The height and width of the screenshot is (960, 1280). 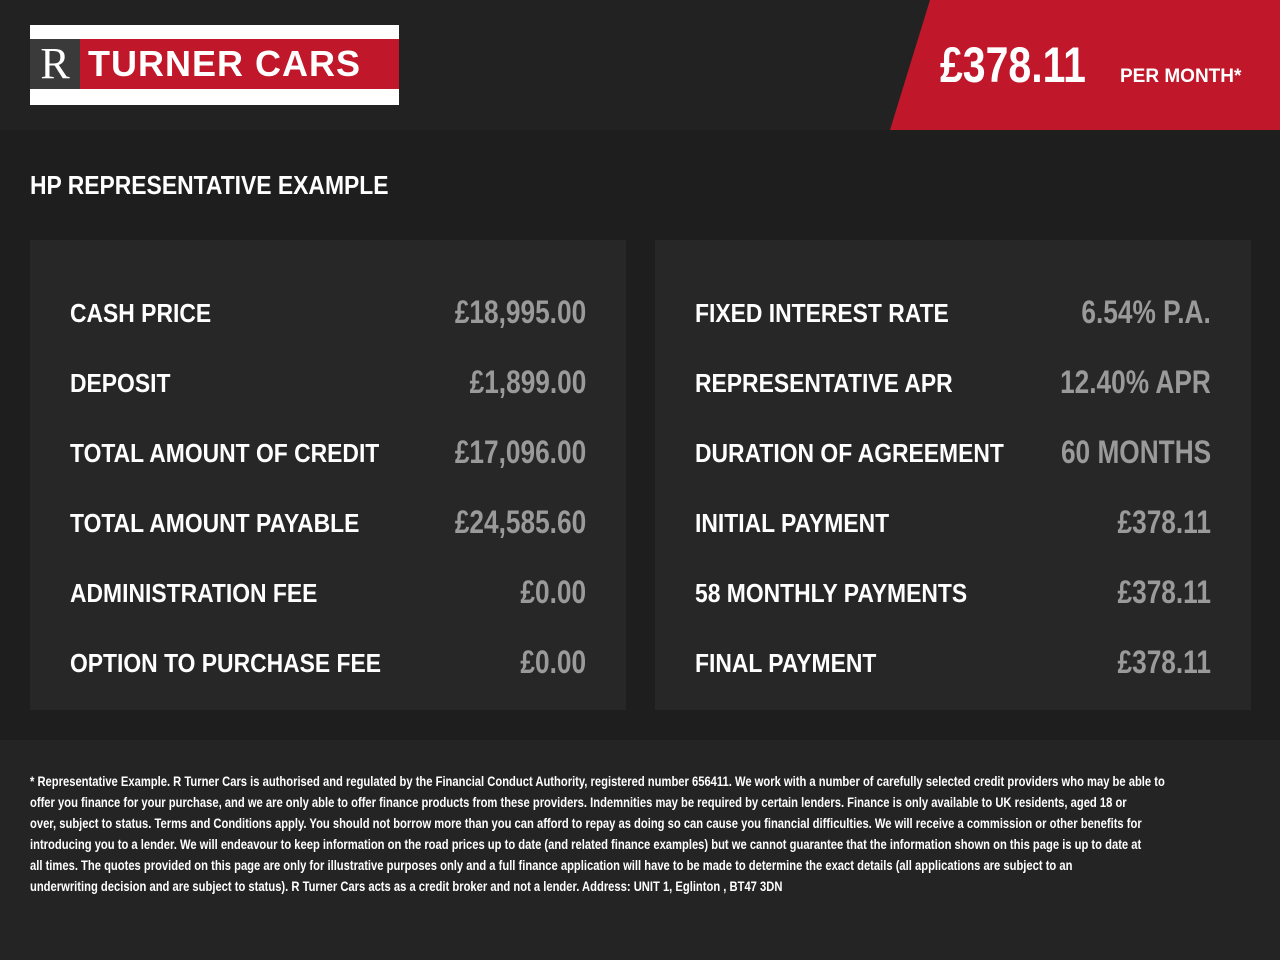 What do you see at coordinates (239, 64) in the screenshot?
I see `logo-name: TURNER CARS` at bounding box center [239, 64].